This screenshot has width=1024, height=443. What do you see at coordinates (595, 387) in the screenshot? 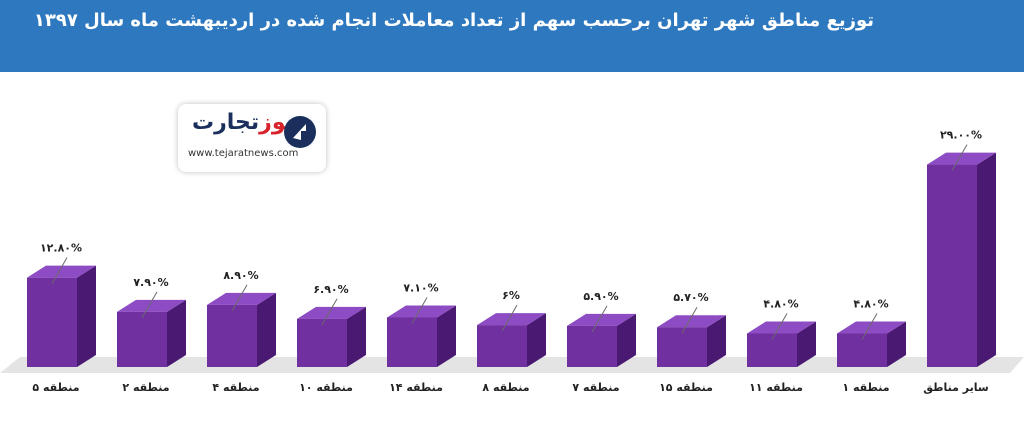
I see `category-label: منطقه ۷` at bounding box center [595, 387].